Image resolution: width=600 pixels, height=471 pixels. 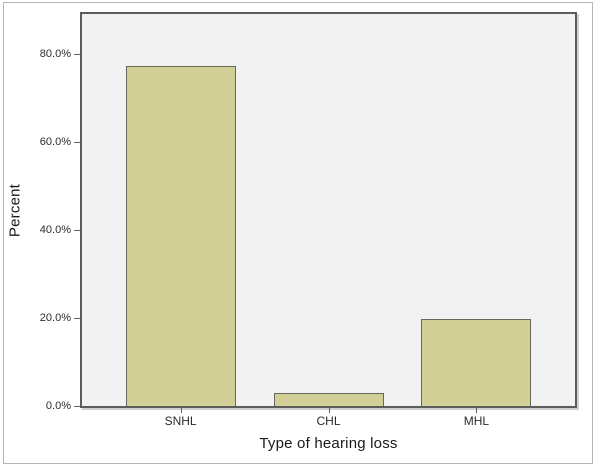 I want to click on x-tick-label: CHL, so click(x=328, y=421).